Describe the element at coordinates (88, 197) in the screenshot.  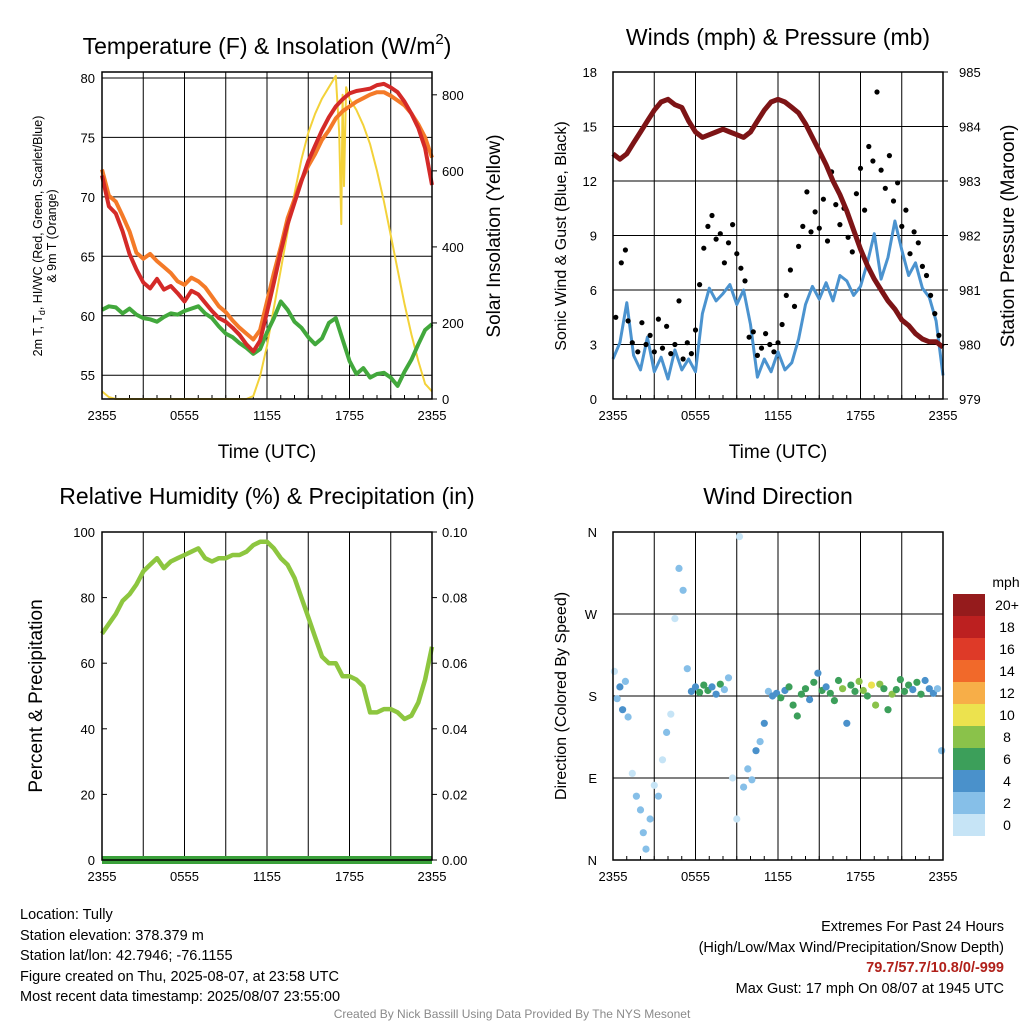
I see `y-tick-label-left: 70` at that location.